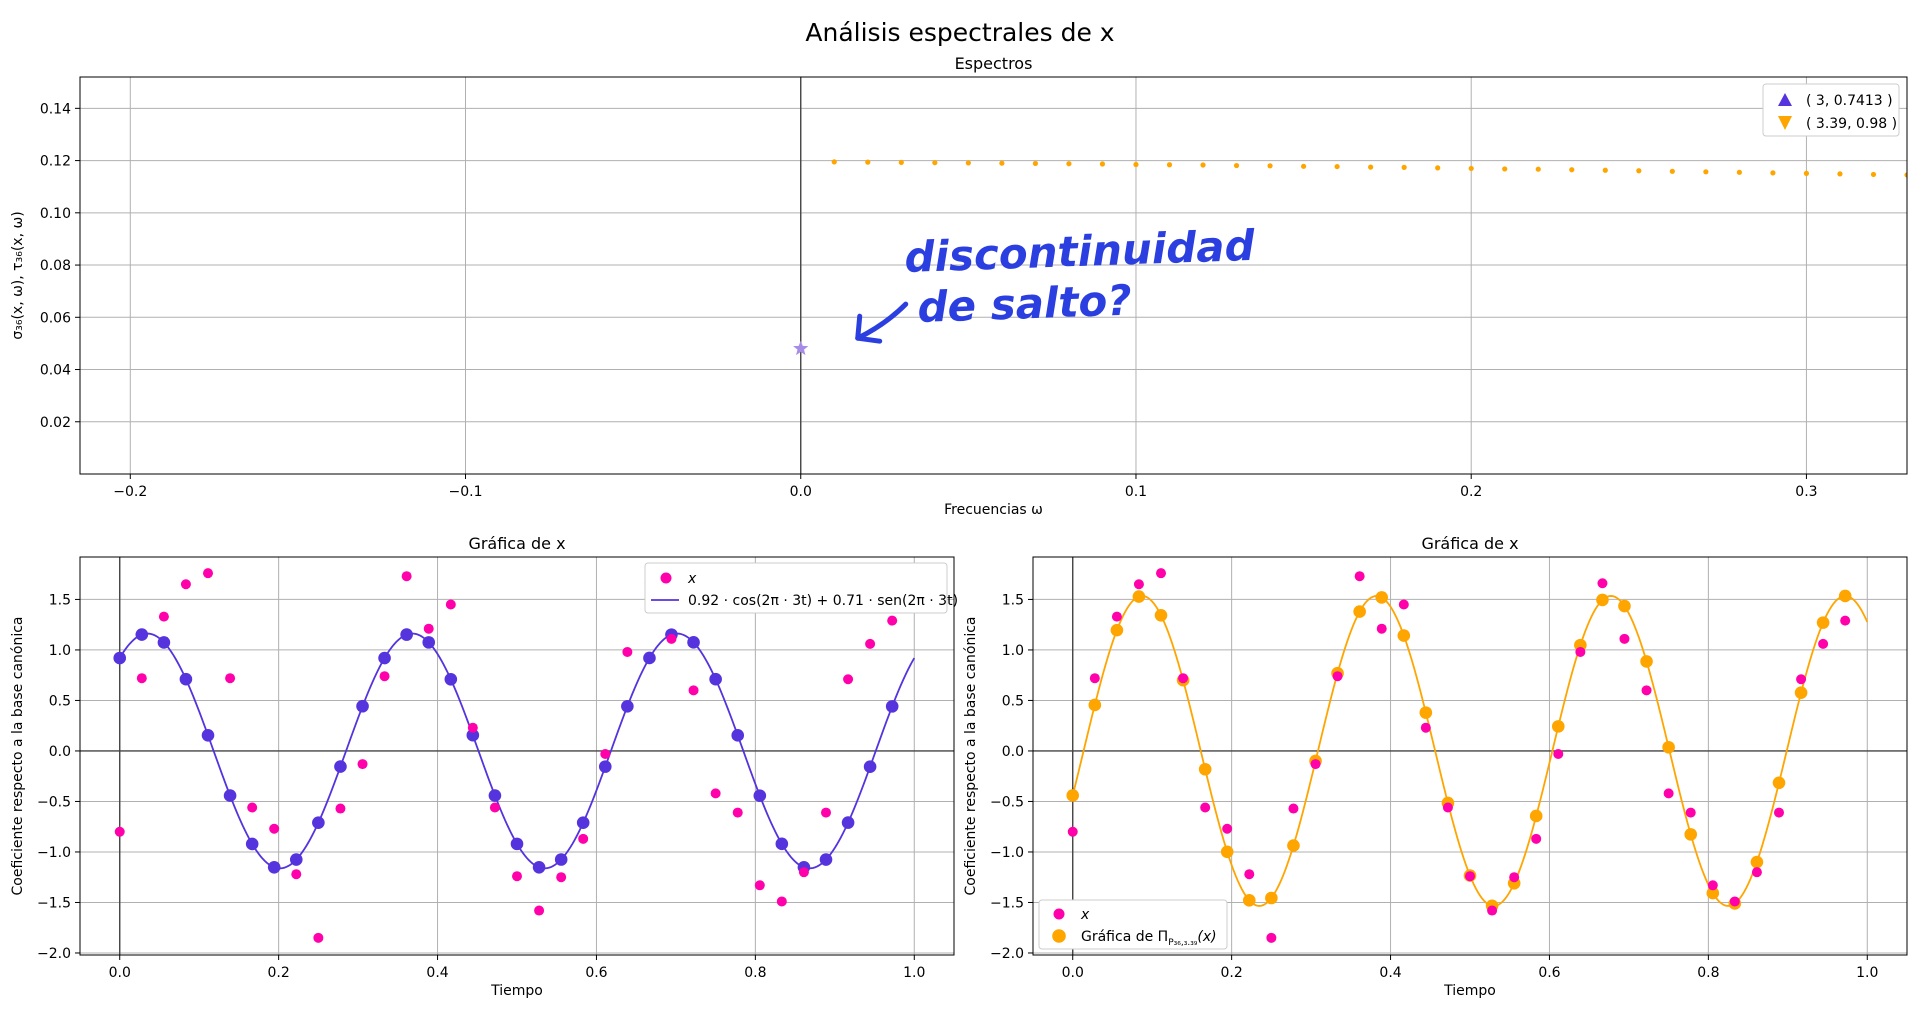  What do you see at coordinates (1025, 304) in the screenshot?
I see `annotation-line-2: de salto?` at bounding box center [1025, 304].